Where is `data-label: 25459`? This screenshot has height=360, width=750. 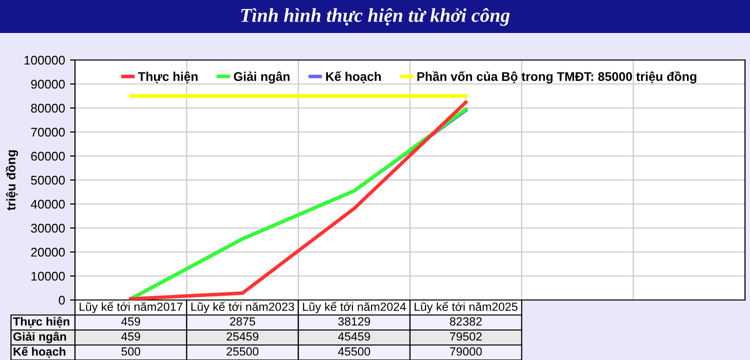
data-label: 25459 is located at coordinates (242, 336).